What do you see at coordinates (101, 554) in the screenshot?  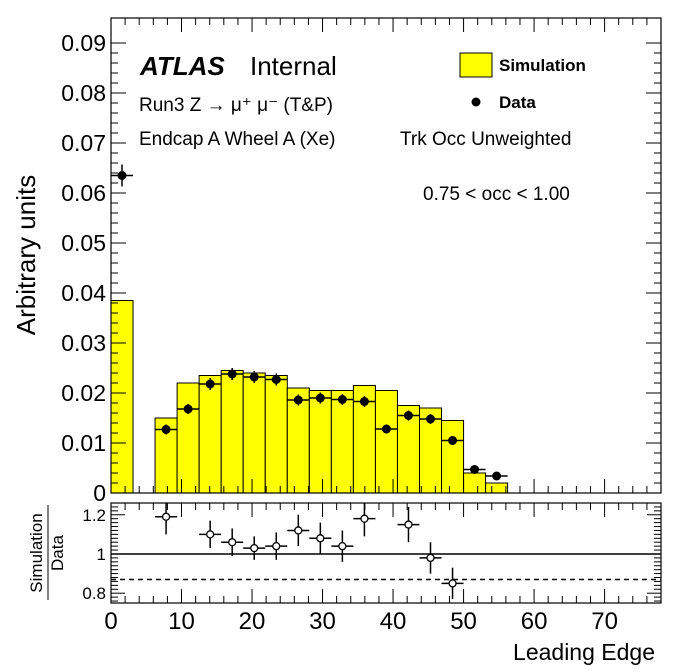 I see `ratio-y-tick-label: 1` at bounding box center [101, 554].